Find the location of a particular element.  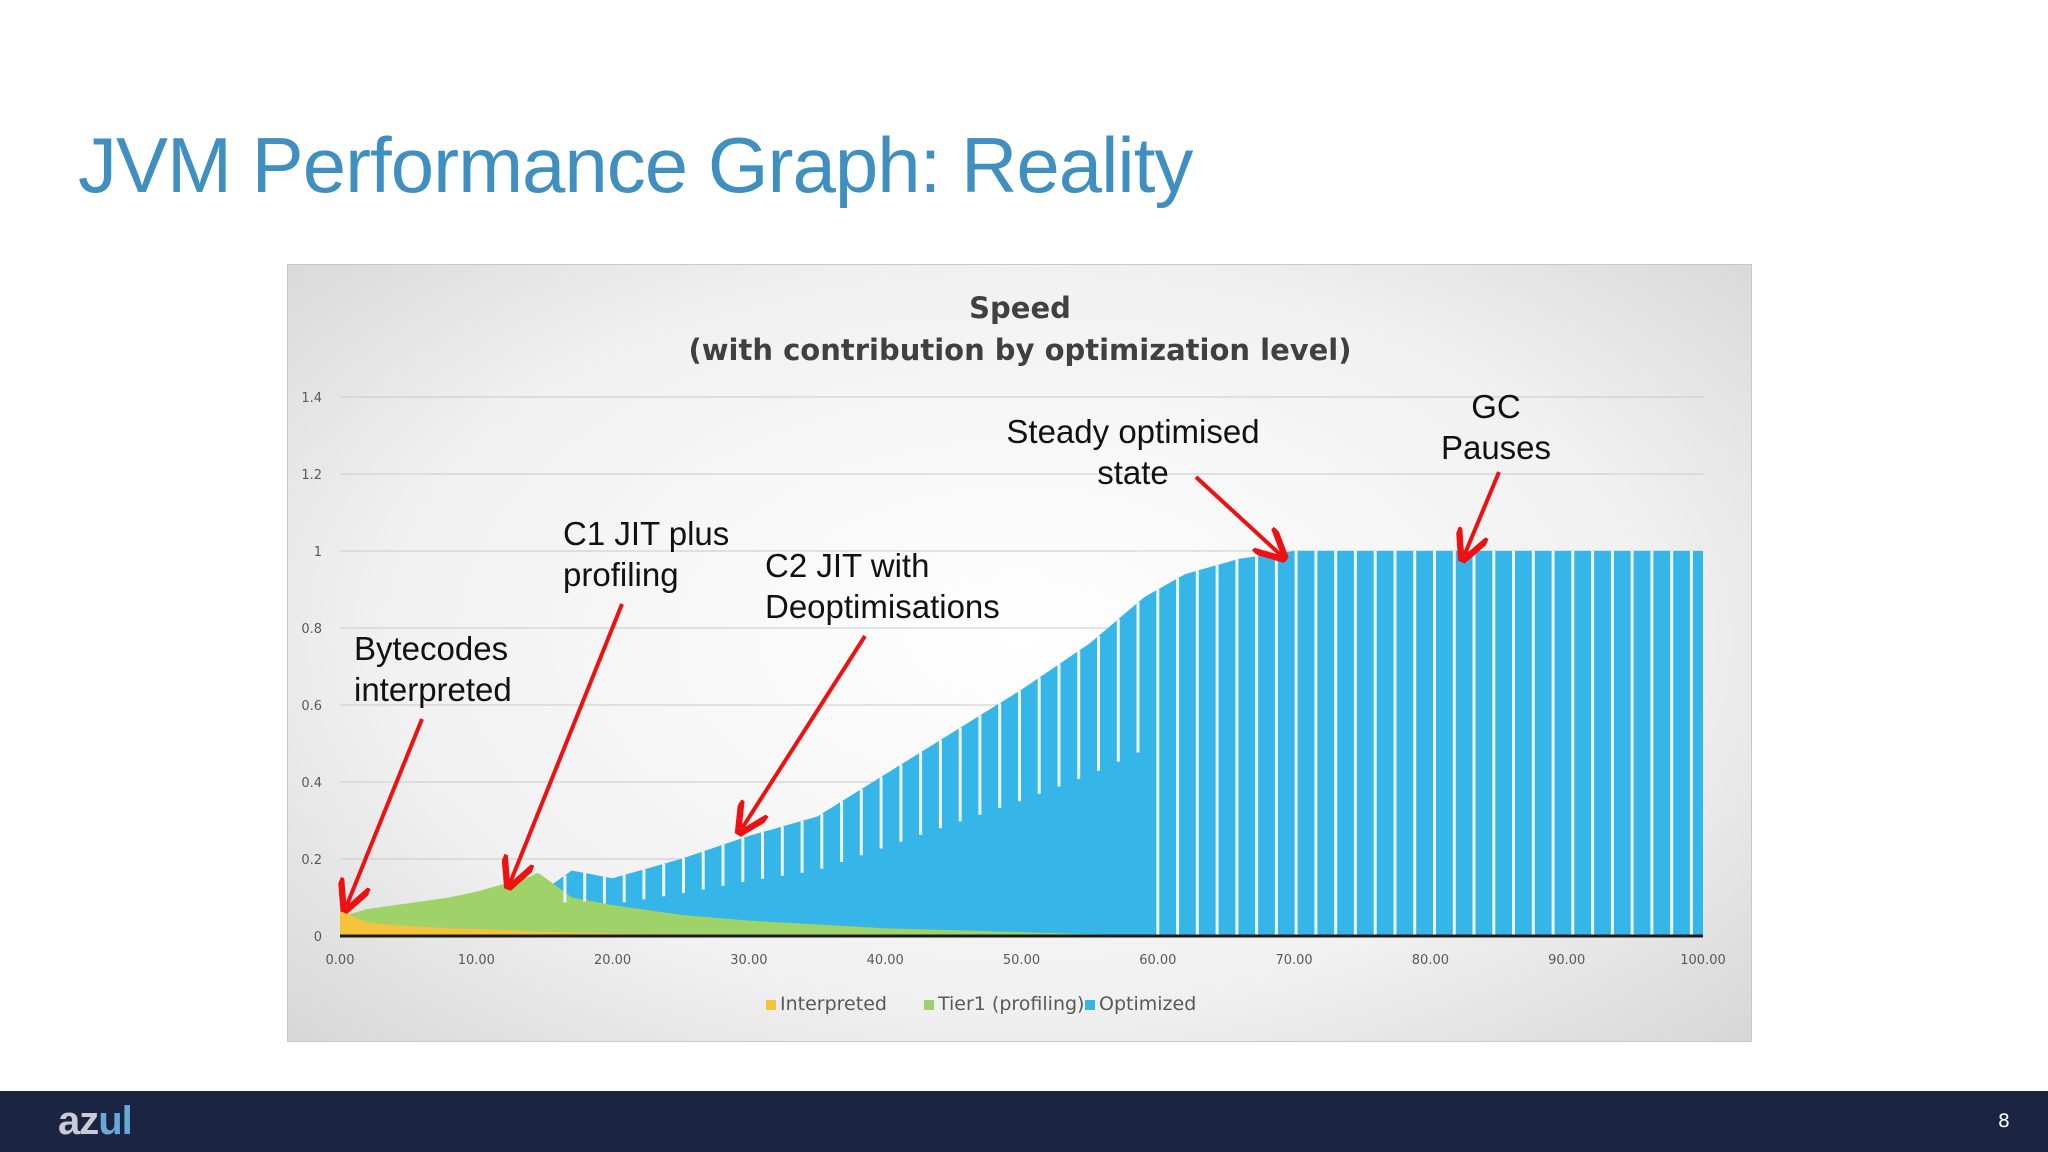

footer-bar: azul 8 is located at coordinates (1024, 1121).